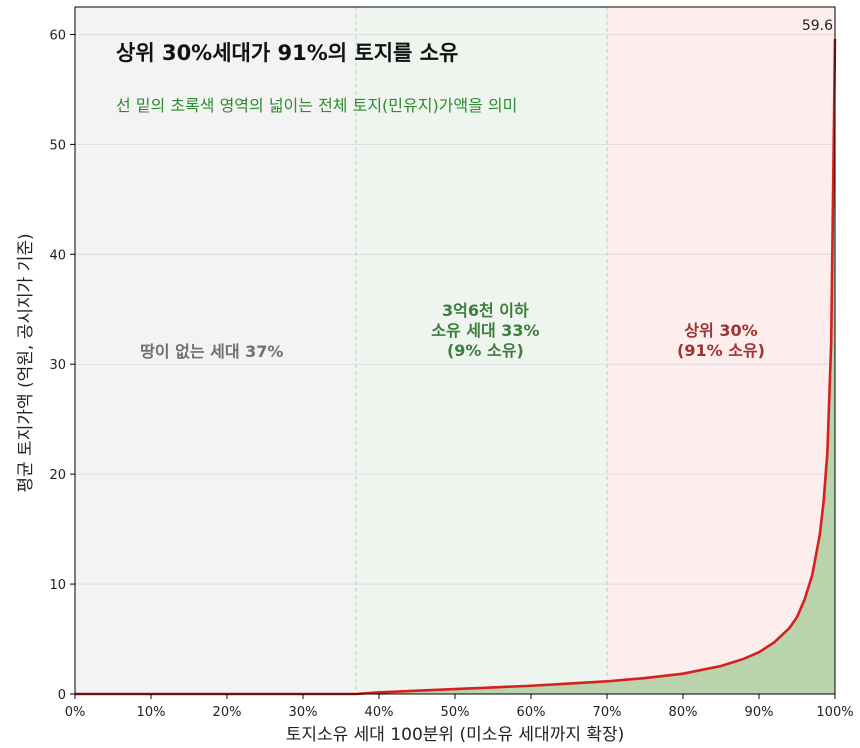  What do you see at coordinates (455, 735) in the screenshot?
I see `x-axis-label: 토지소유 세대 100분위 (미소유 세대까지 확장)` at bounding box center [455, 735].